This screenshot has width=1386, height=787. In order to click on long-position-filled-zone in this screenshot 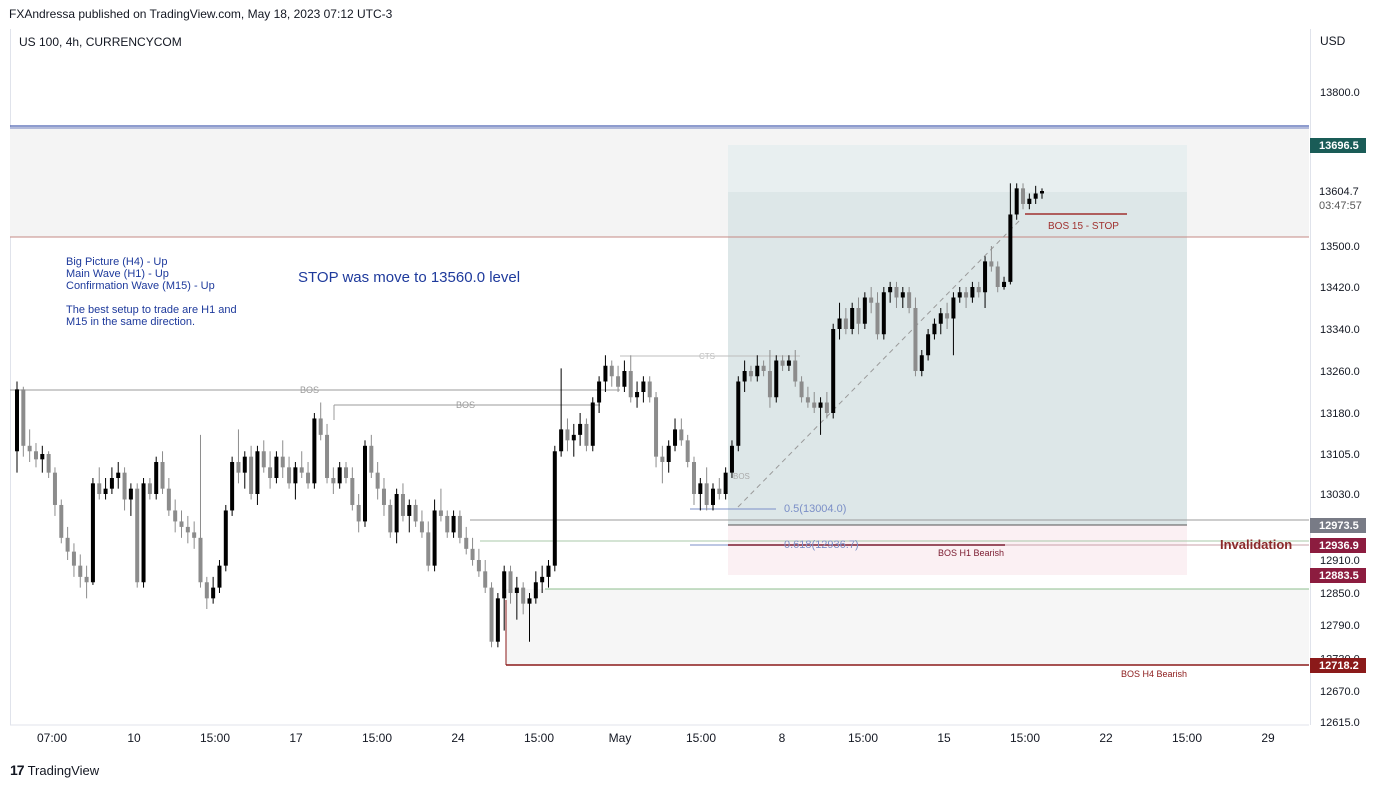, I will do `click(957, 358)`.